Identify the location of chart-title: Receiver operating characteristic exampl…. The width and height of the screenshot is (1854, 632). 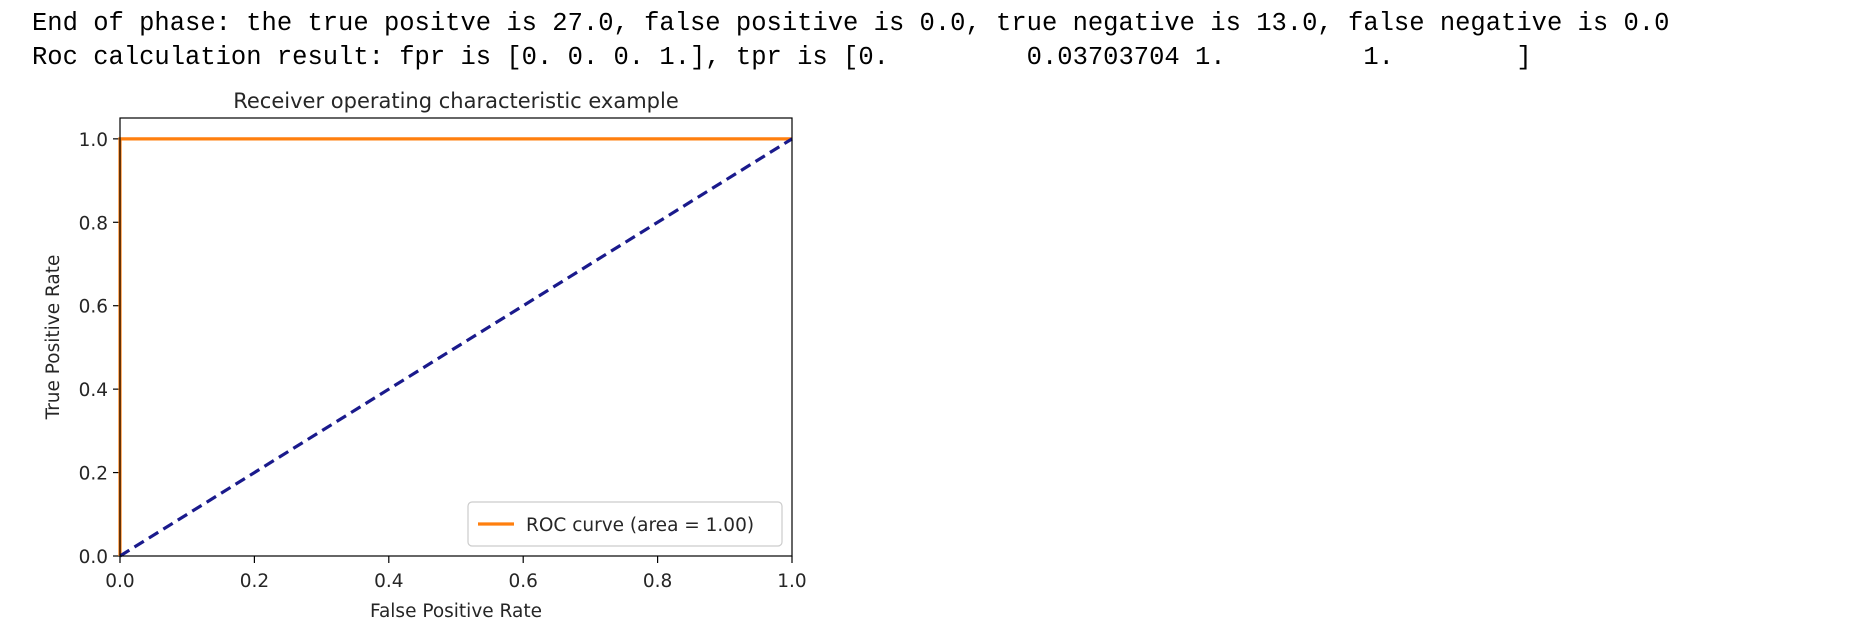
(456, 101).